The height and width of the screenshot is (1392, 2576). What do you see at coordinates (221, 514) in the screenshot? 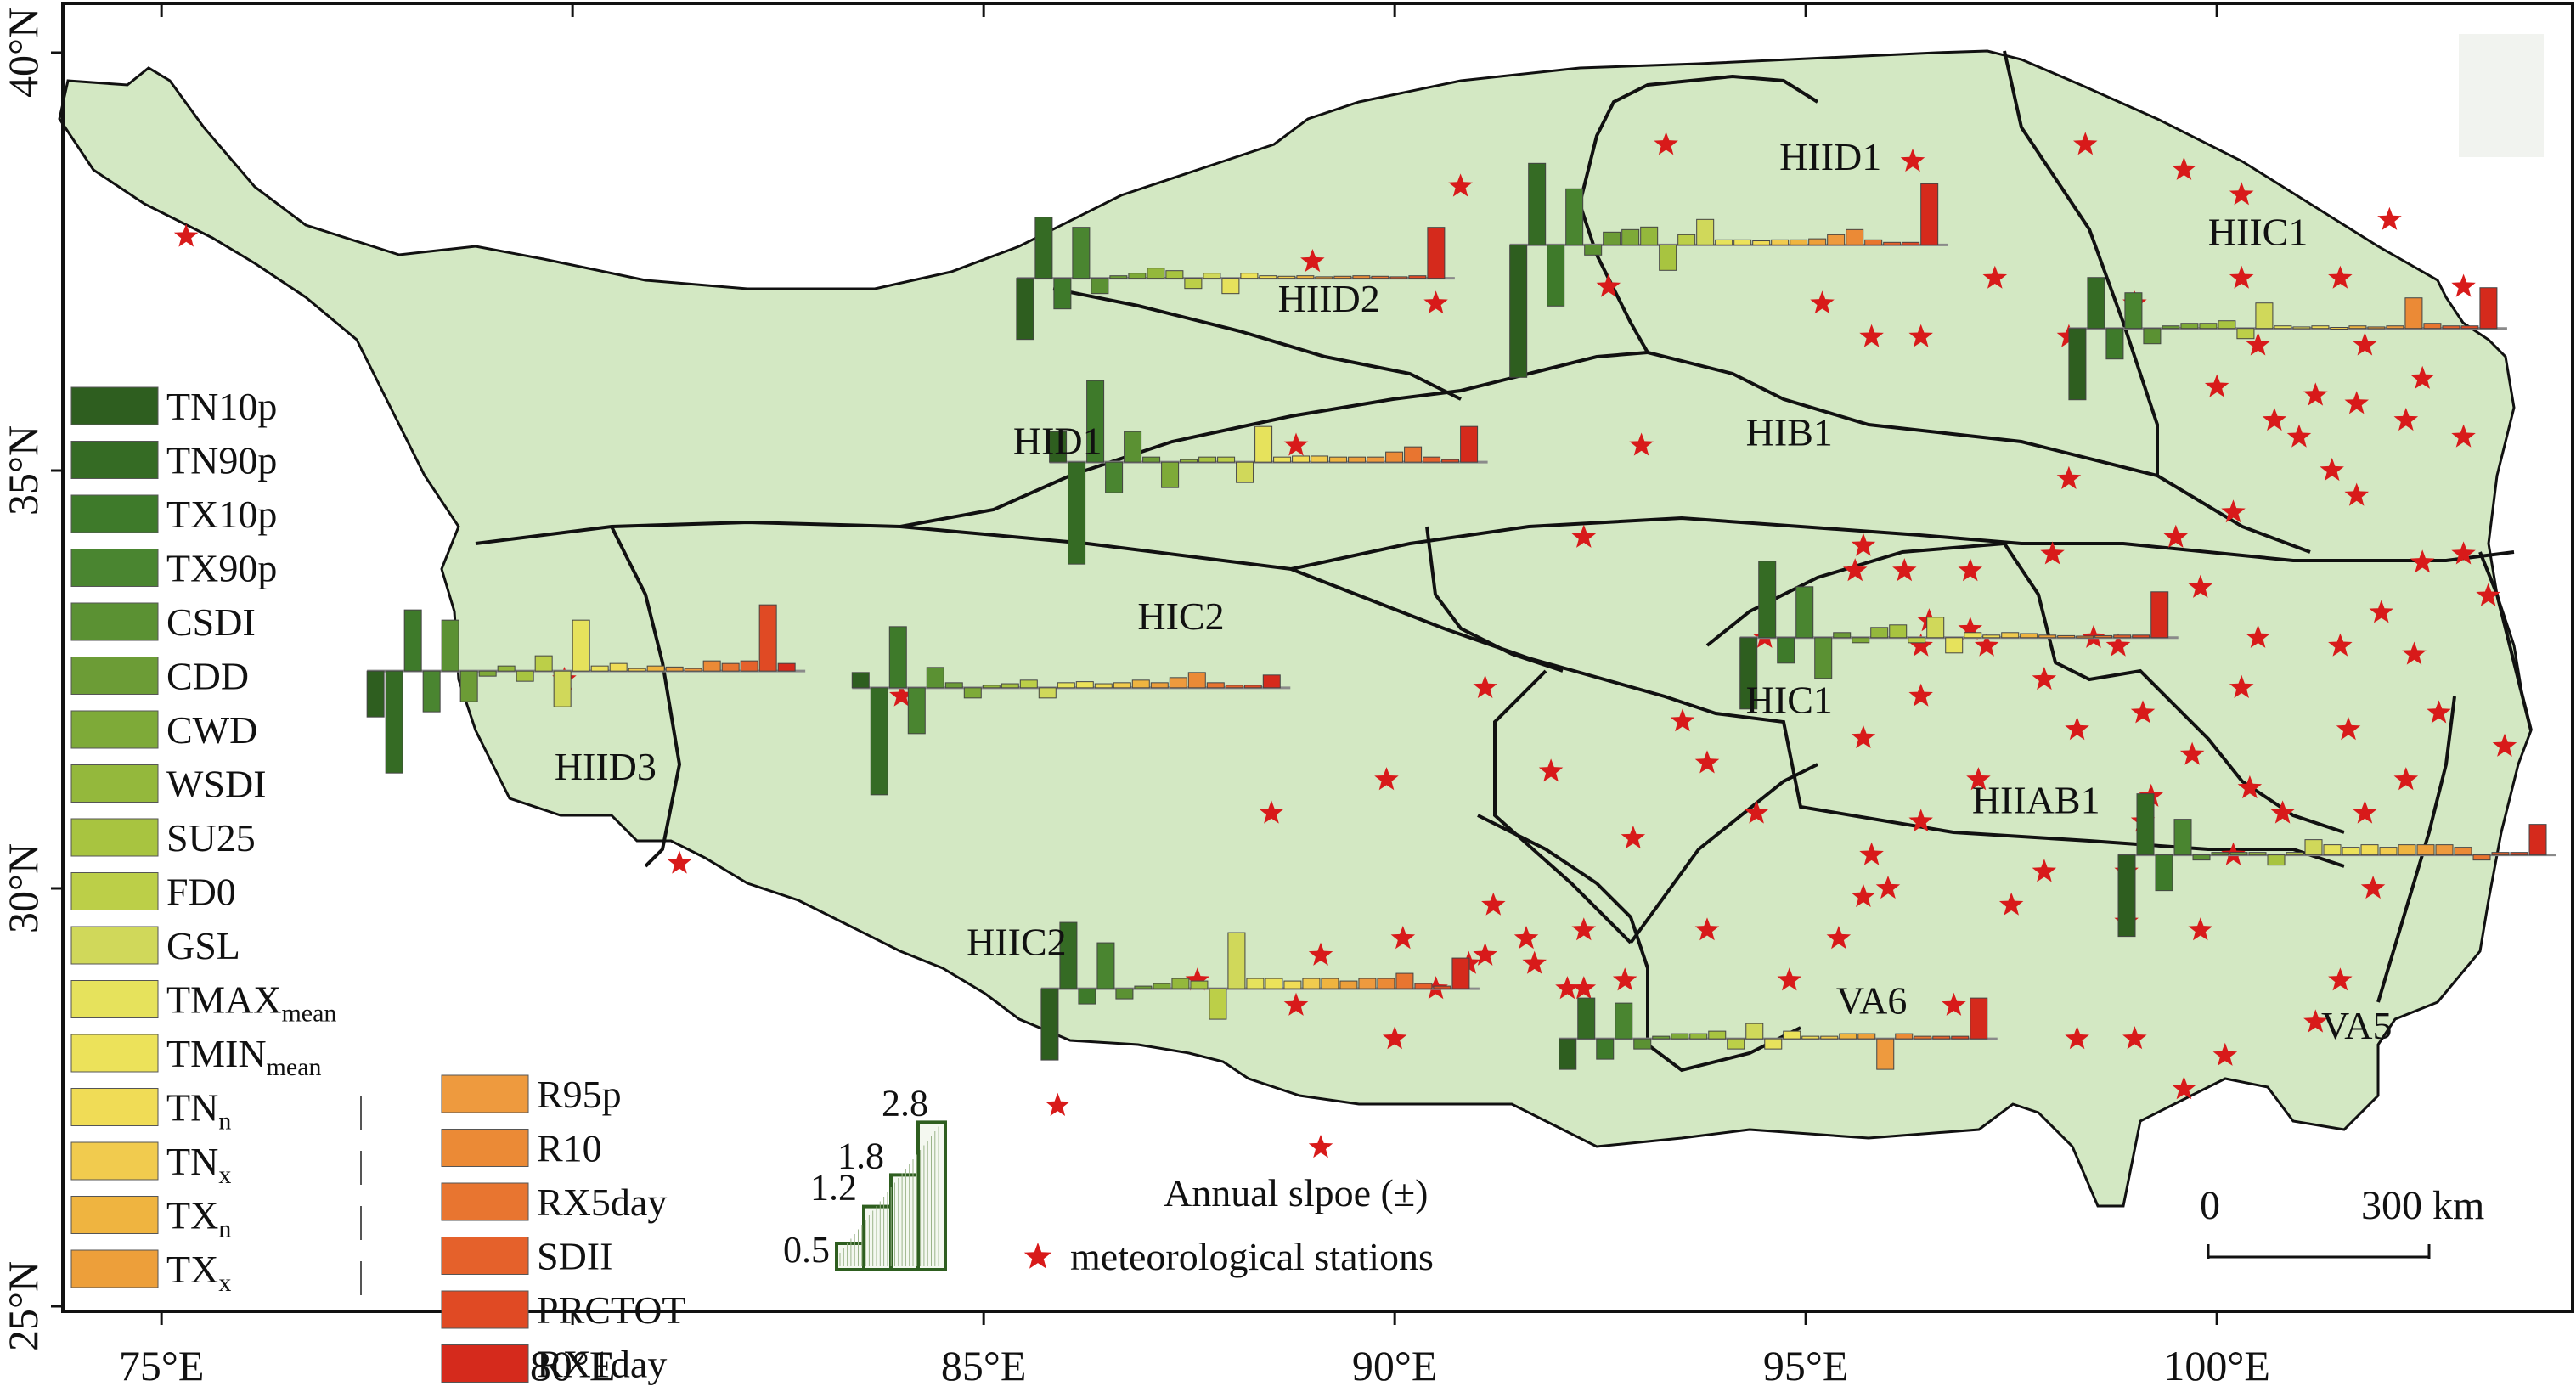
I see `legend-label: TX10p` at bounding box center [221, 514].